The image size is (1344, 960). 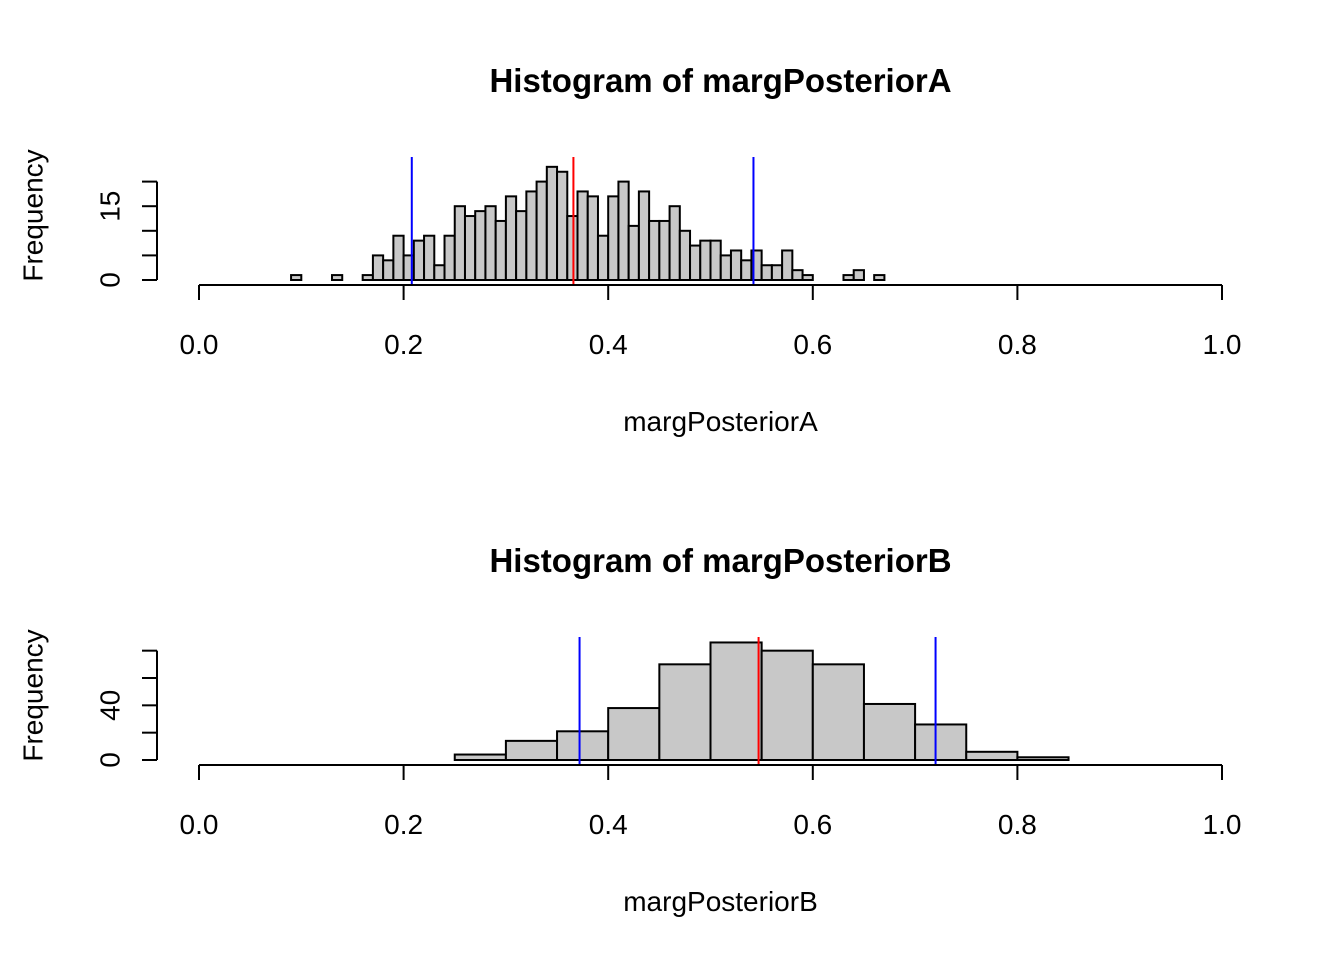 I want to click on x-axis-label: margPosteriorB, so click(x=720, y=901).